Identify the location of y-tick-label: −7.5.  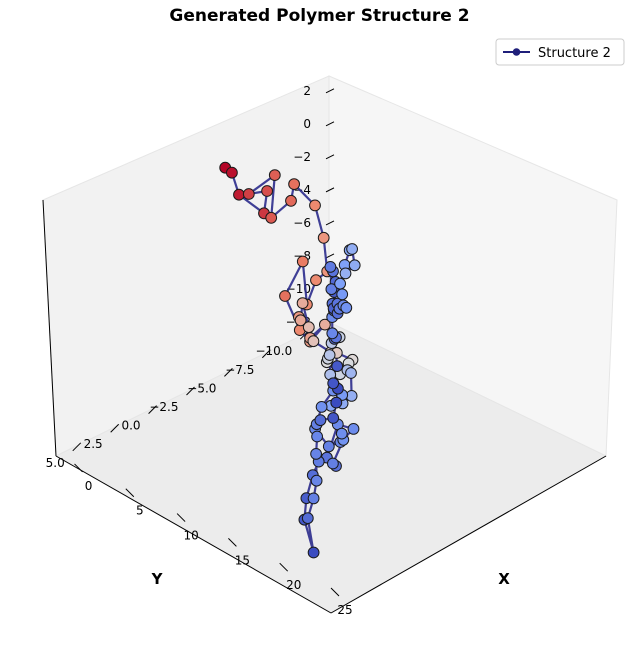
(239, 370).